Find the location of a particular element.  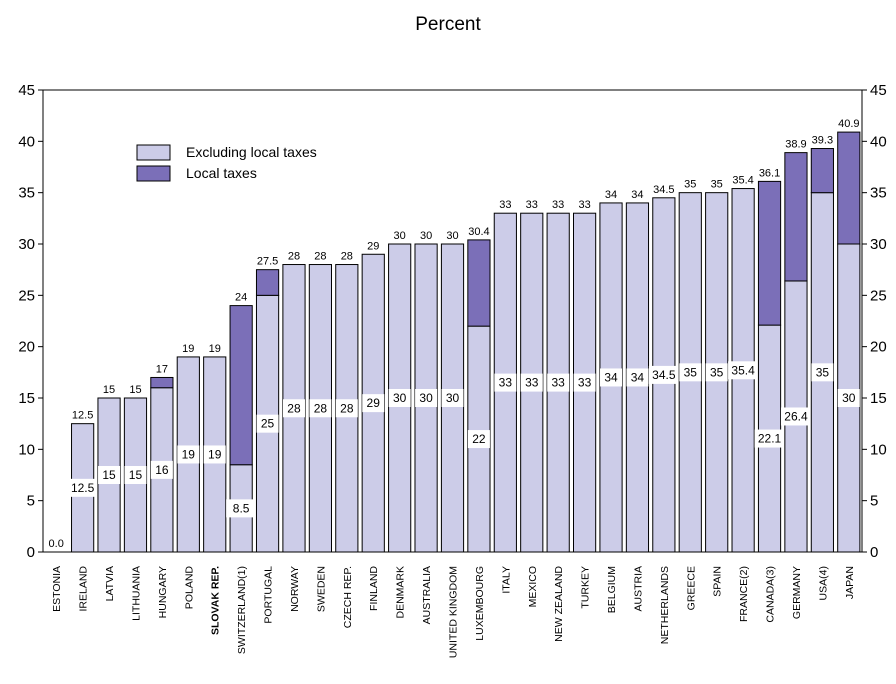

bar-inner-label: 34 is located at coordinates (638, 377).